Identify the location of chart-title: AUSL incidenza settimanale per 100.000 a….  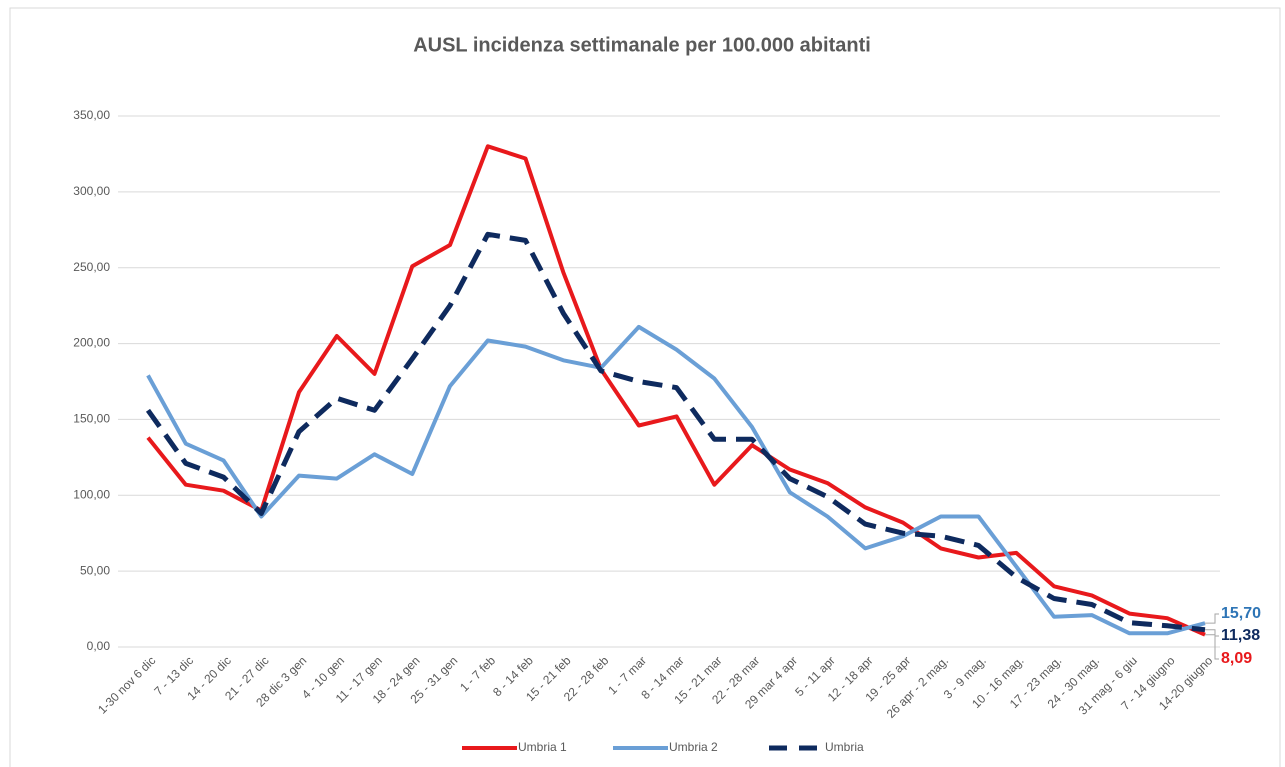
(642, 45).